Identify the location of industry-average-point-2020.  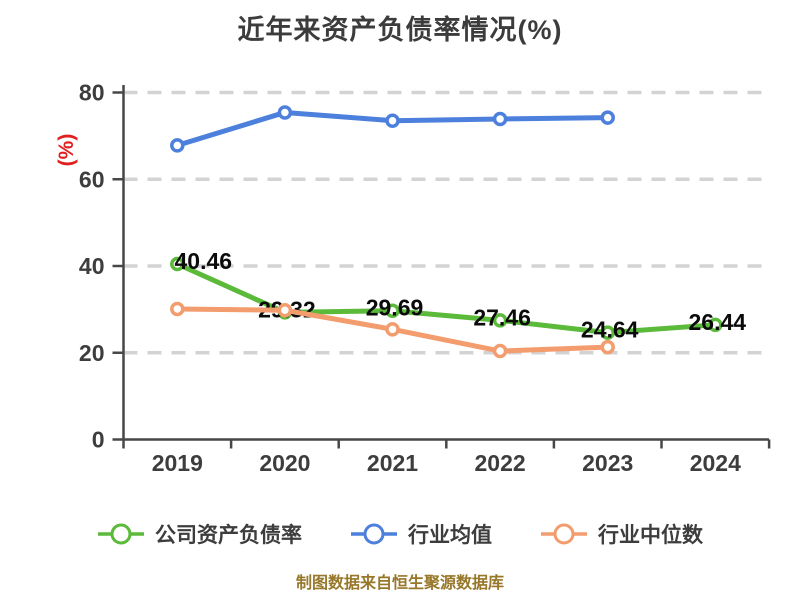
(285, 112).